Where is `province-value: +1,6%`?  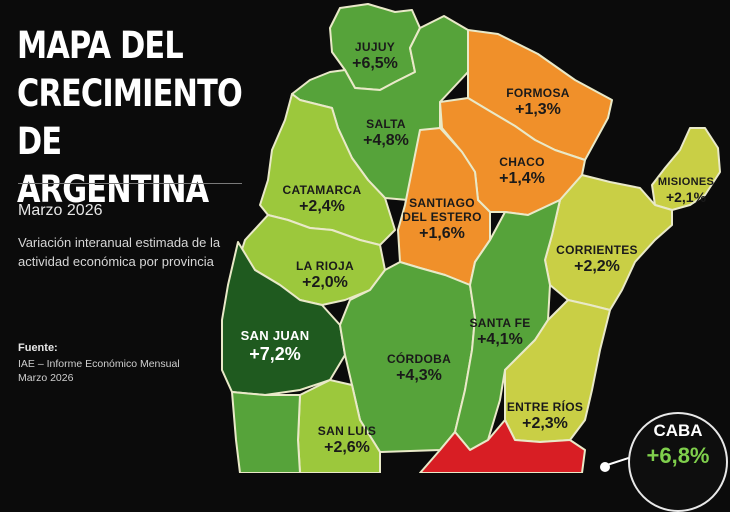 province-value: +1,6% is located at coordinates (442, 233).